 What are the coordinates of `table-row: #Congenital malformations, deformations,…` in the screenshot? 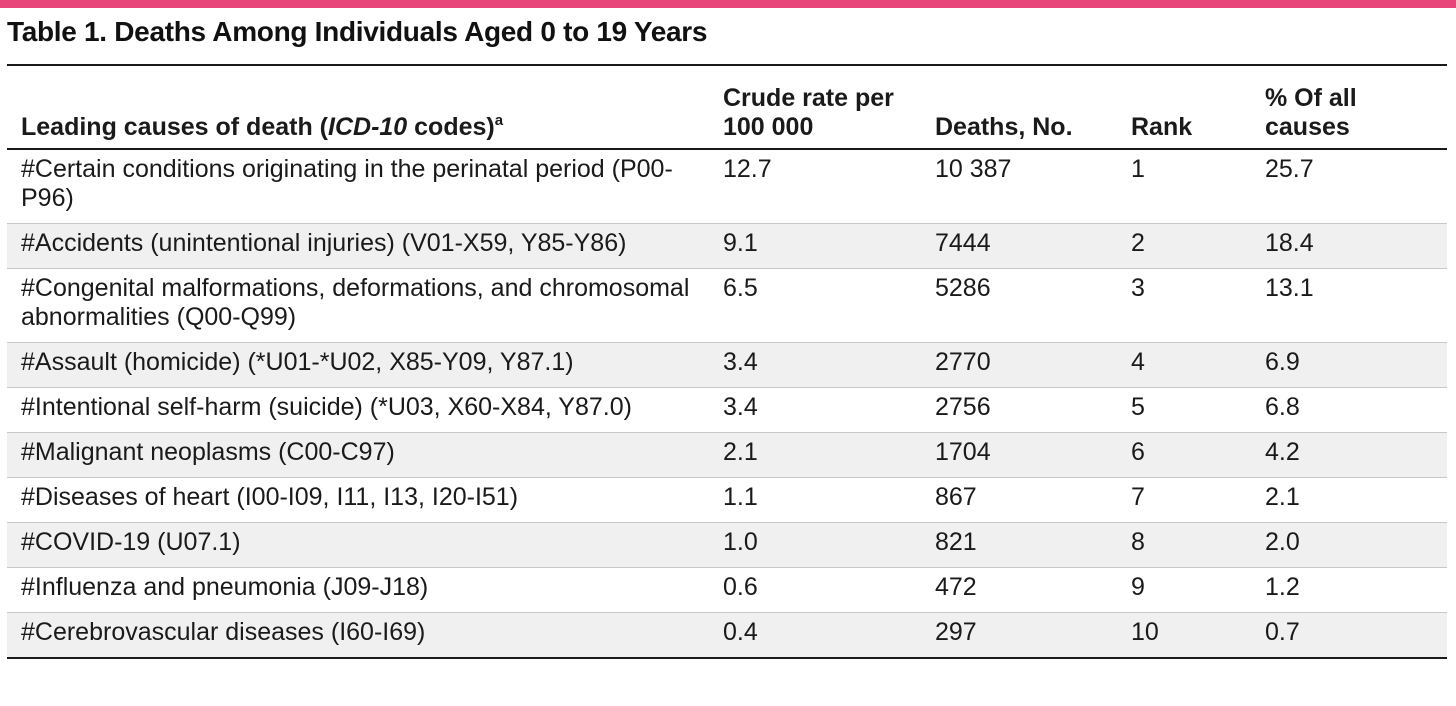 It's located at (727, 306).